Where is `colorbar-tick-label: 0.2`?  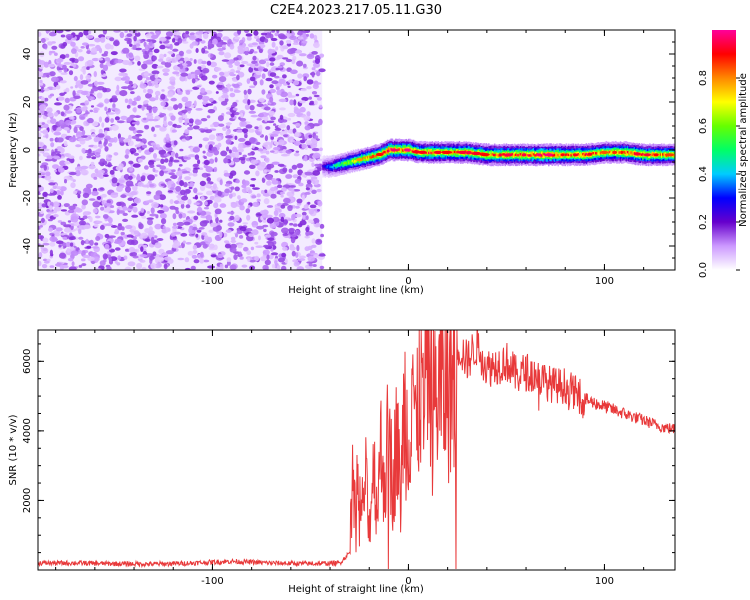
colorbar-tick-label: 0.2 is located at coordinates (703, 222).